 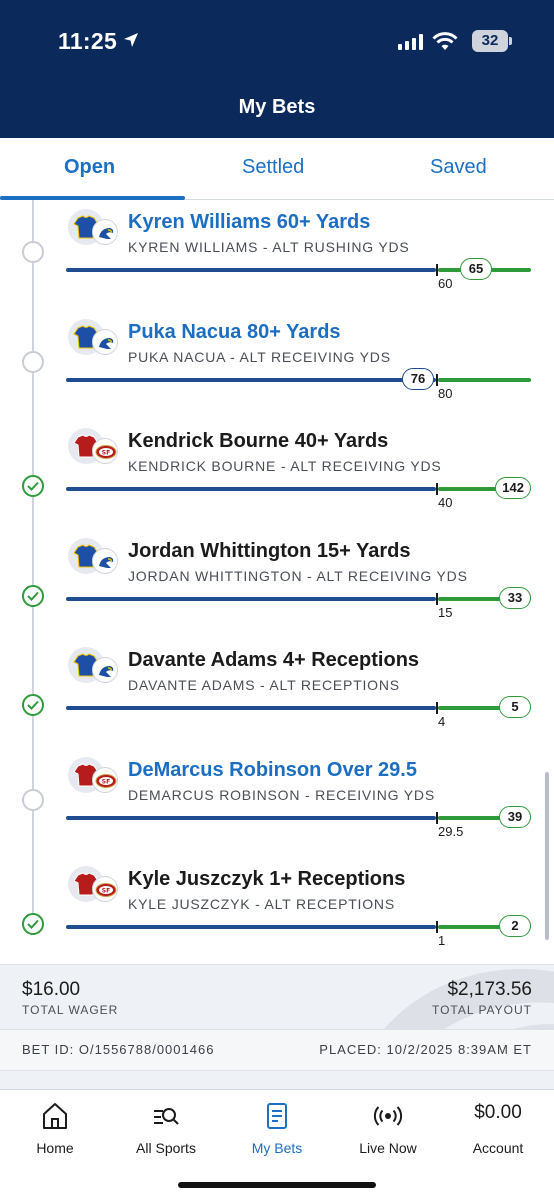 I want to click on page-title: My Bets, so click(x=277, y=107).